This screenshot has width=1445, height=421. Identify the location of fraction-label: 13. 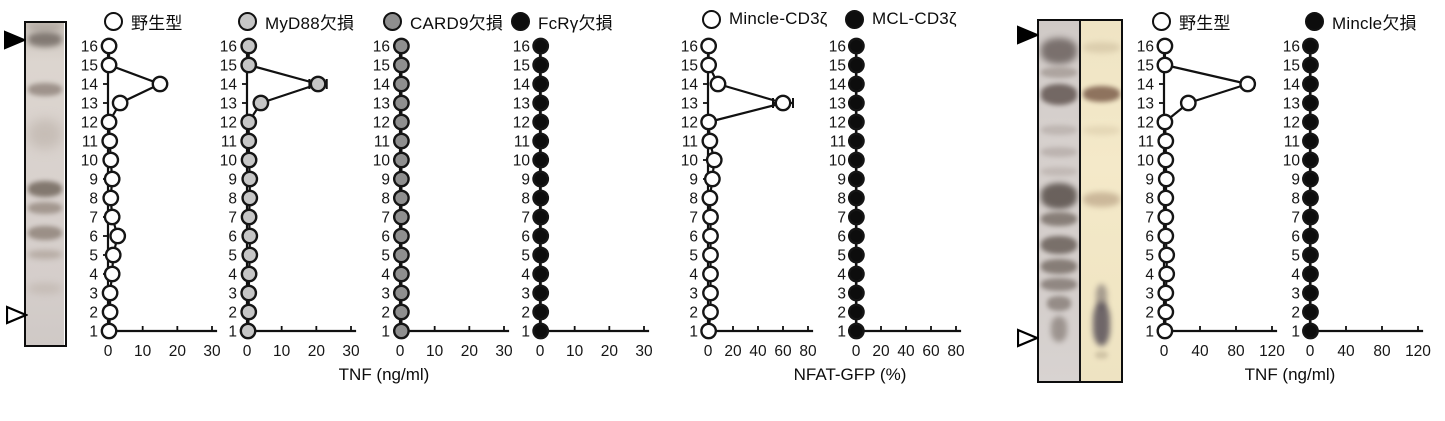
(381, 104).